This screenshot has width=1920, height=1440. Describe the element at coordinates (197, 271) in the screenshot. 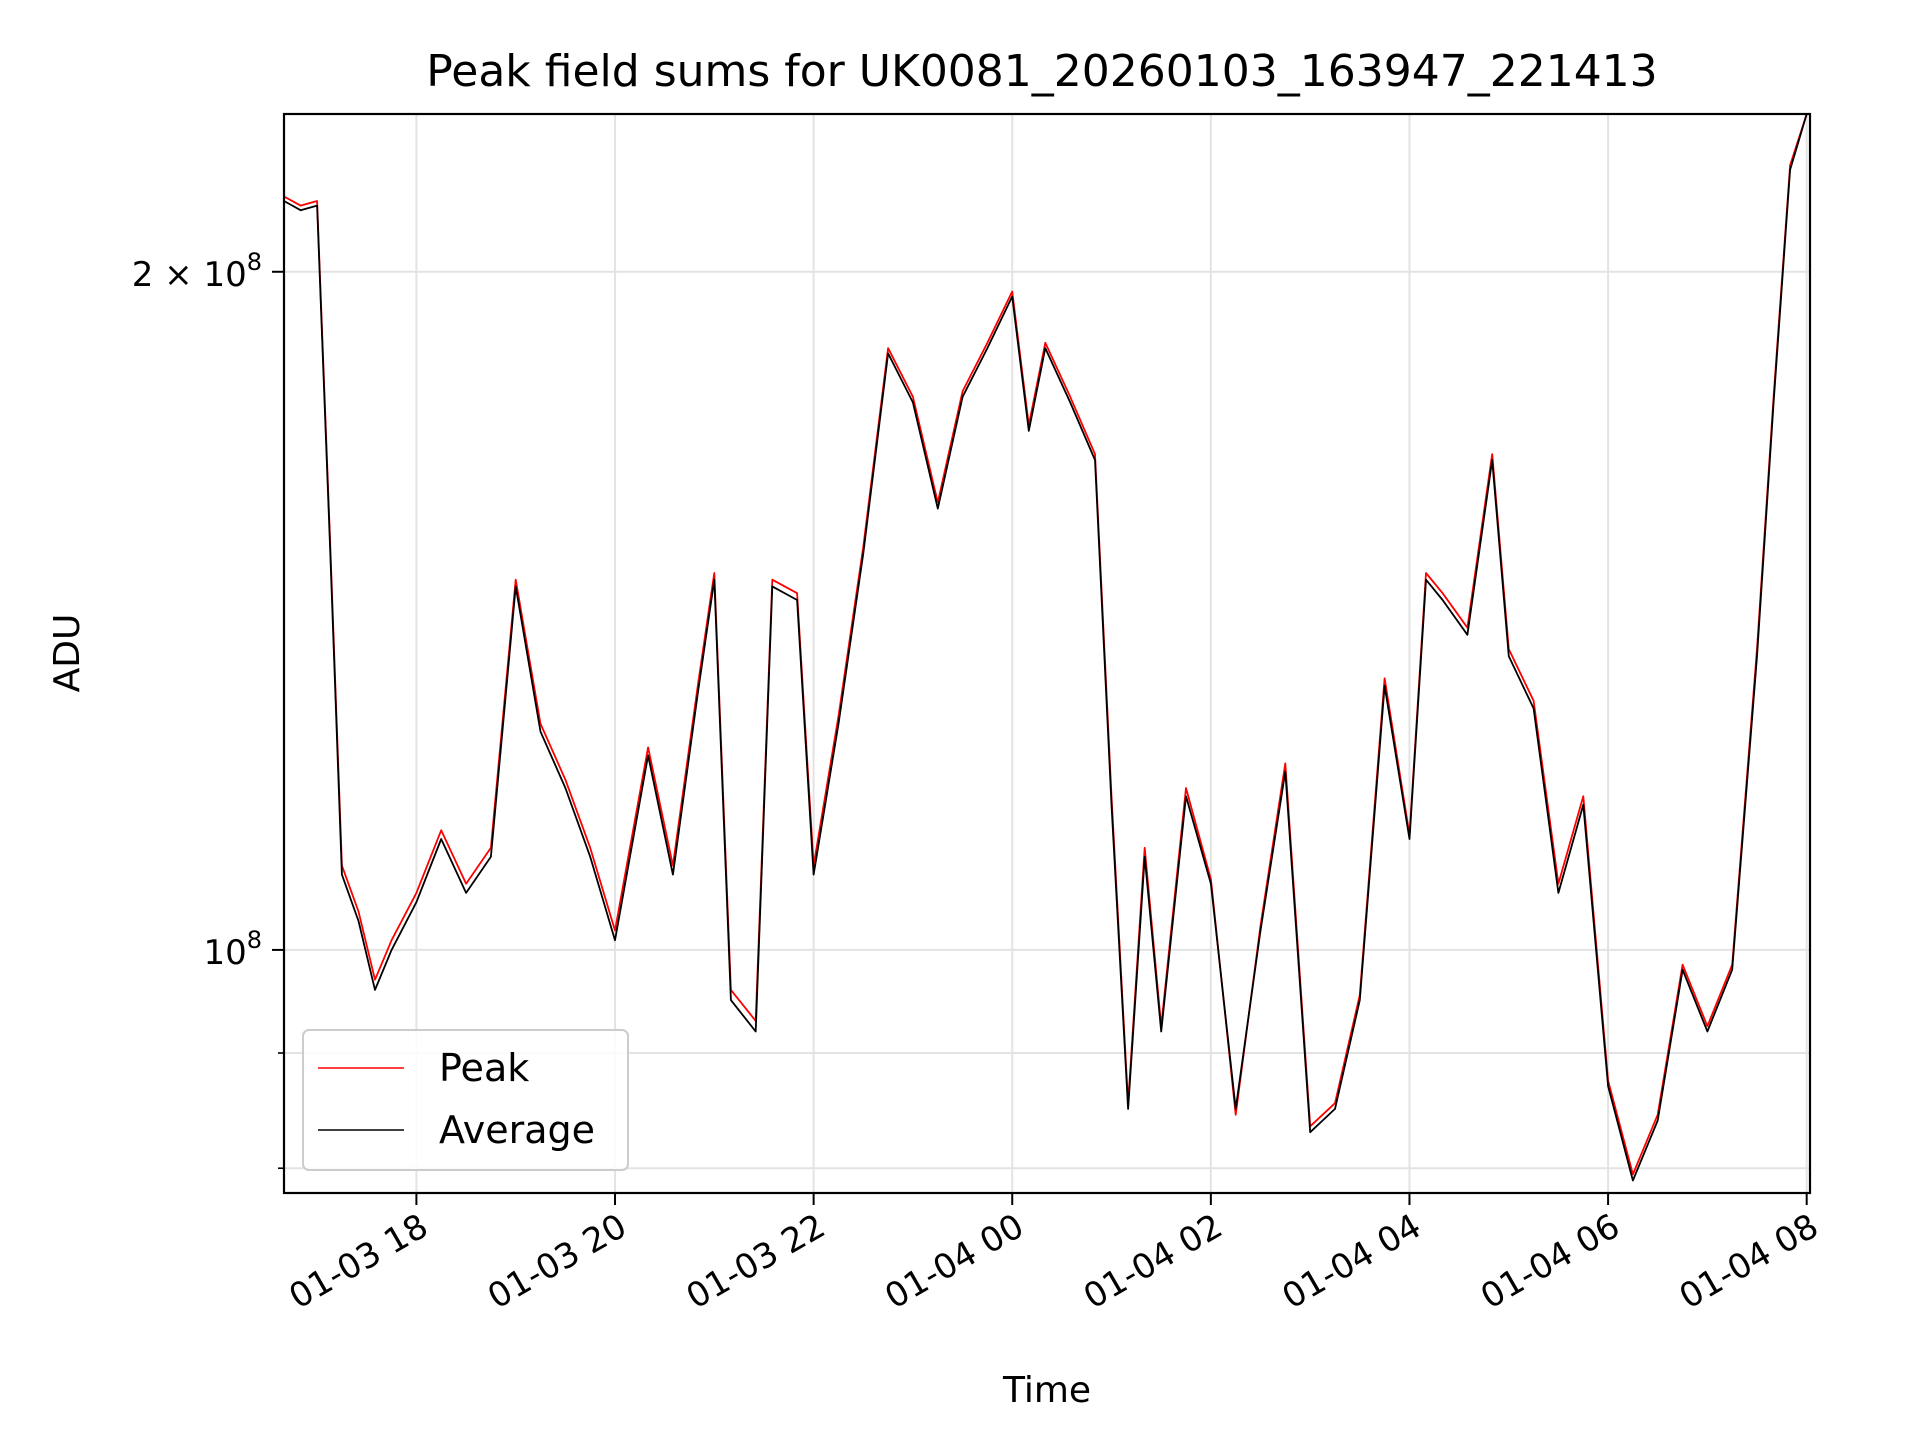

I see `y-tick-label: 2 × 108` at that location.